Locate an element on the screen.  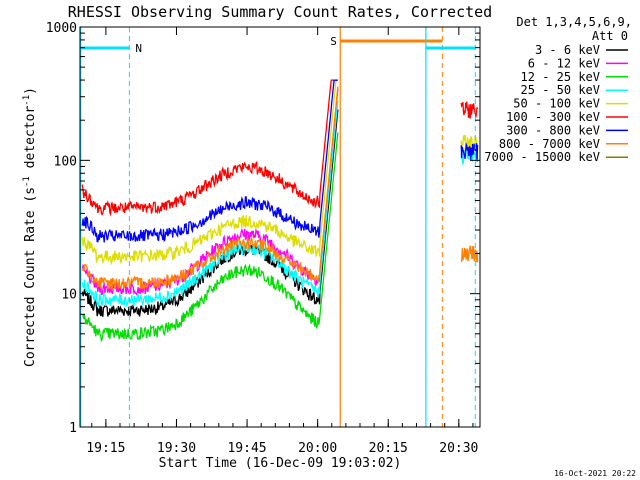
legend-label: 25 - 50 keV is located at coordinates (560, 90).